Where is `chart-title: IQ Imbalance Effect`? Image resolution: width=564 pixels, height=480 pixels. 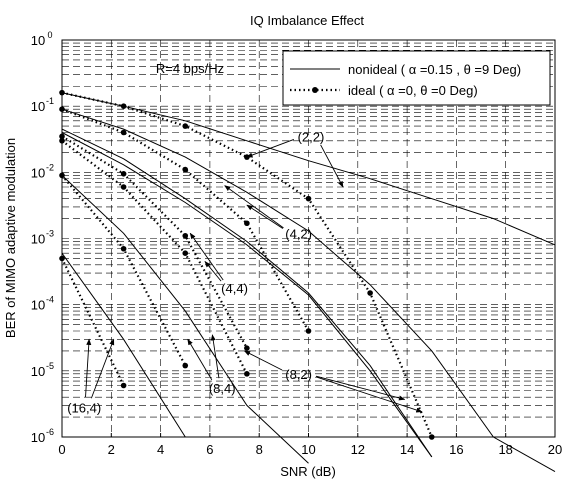
chart-title: IQ Imbalance Effect is located at coordinates (307, 20).